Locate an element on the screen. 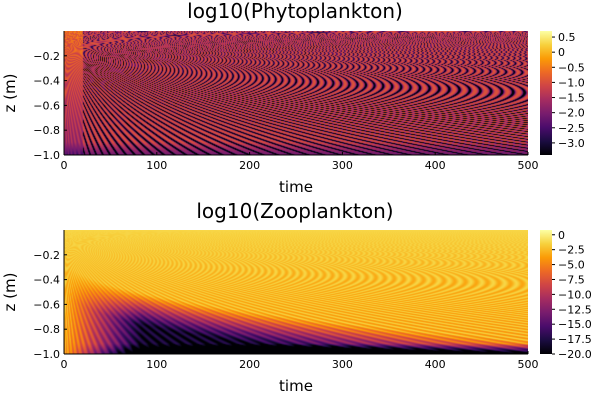 The width and height of the screenshot is (600, 400). colorbar-tick-label: −0.5 is located at coordinates (571, 67).